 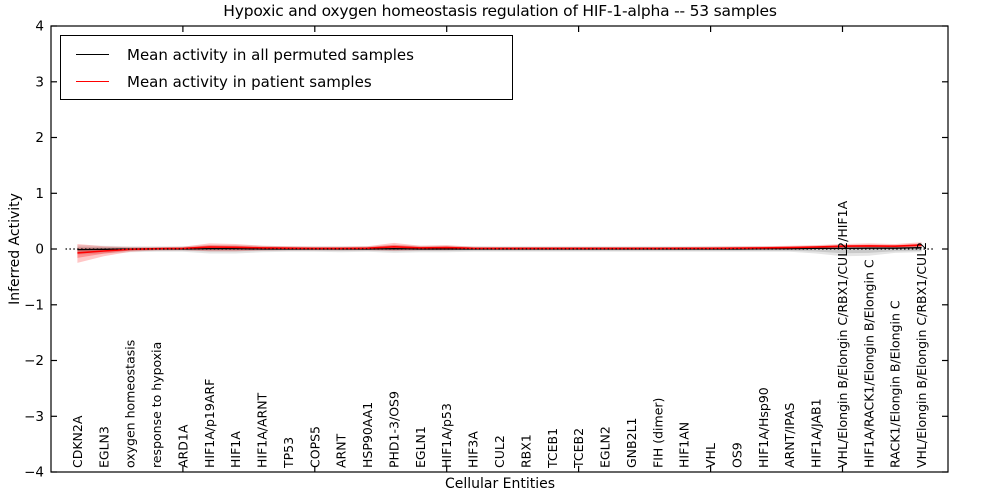 I want to click on legend-item-patient: Mean activity in patient samples, so click(x=294, y=81).